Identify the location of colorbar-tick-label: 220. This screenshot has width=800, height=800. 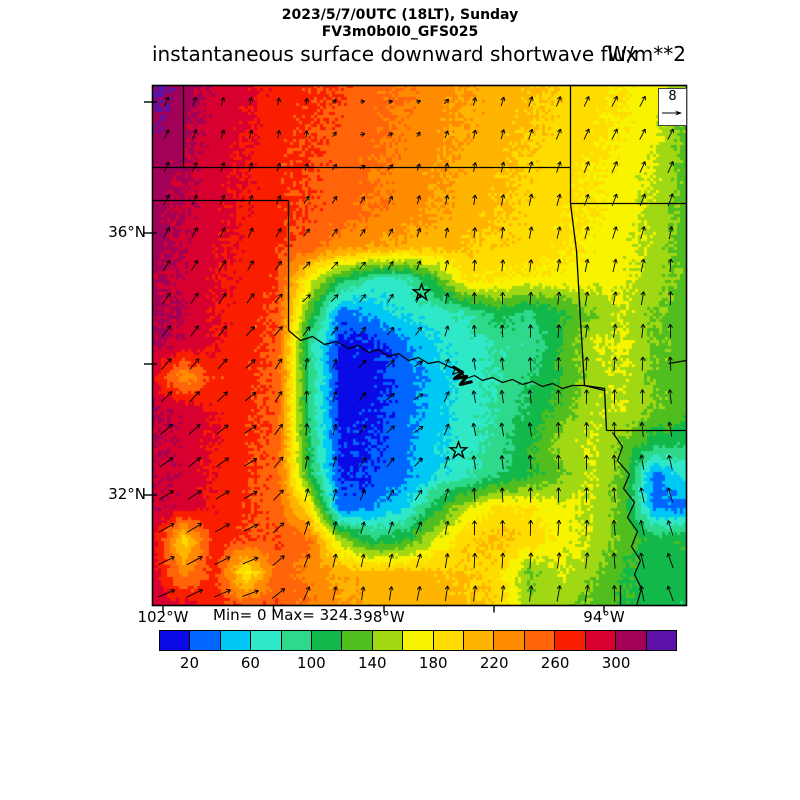
(494, 663).